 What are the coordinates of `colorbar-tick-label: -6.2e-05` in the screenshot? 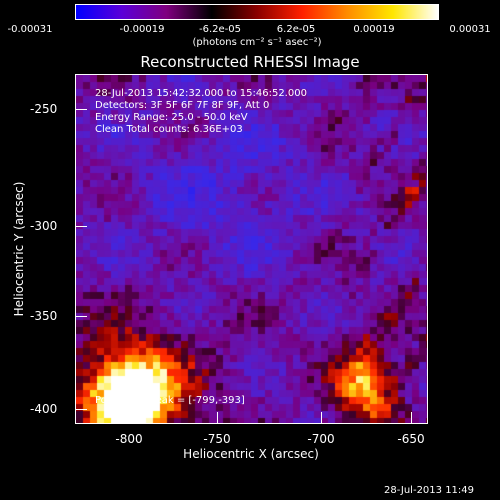 It's located at (220, 29).